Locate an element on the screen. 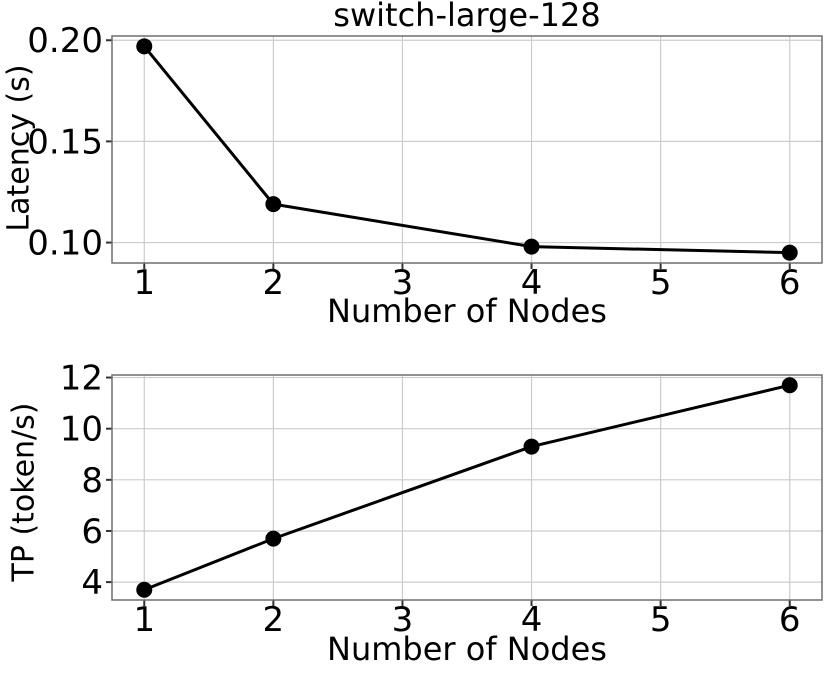 The height and width of the screenshot is (675, 830). y-tick-label: 4 is located at coordinates (92, 583).